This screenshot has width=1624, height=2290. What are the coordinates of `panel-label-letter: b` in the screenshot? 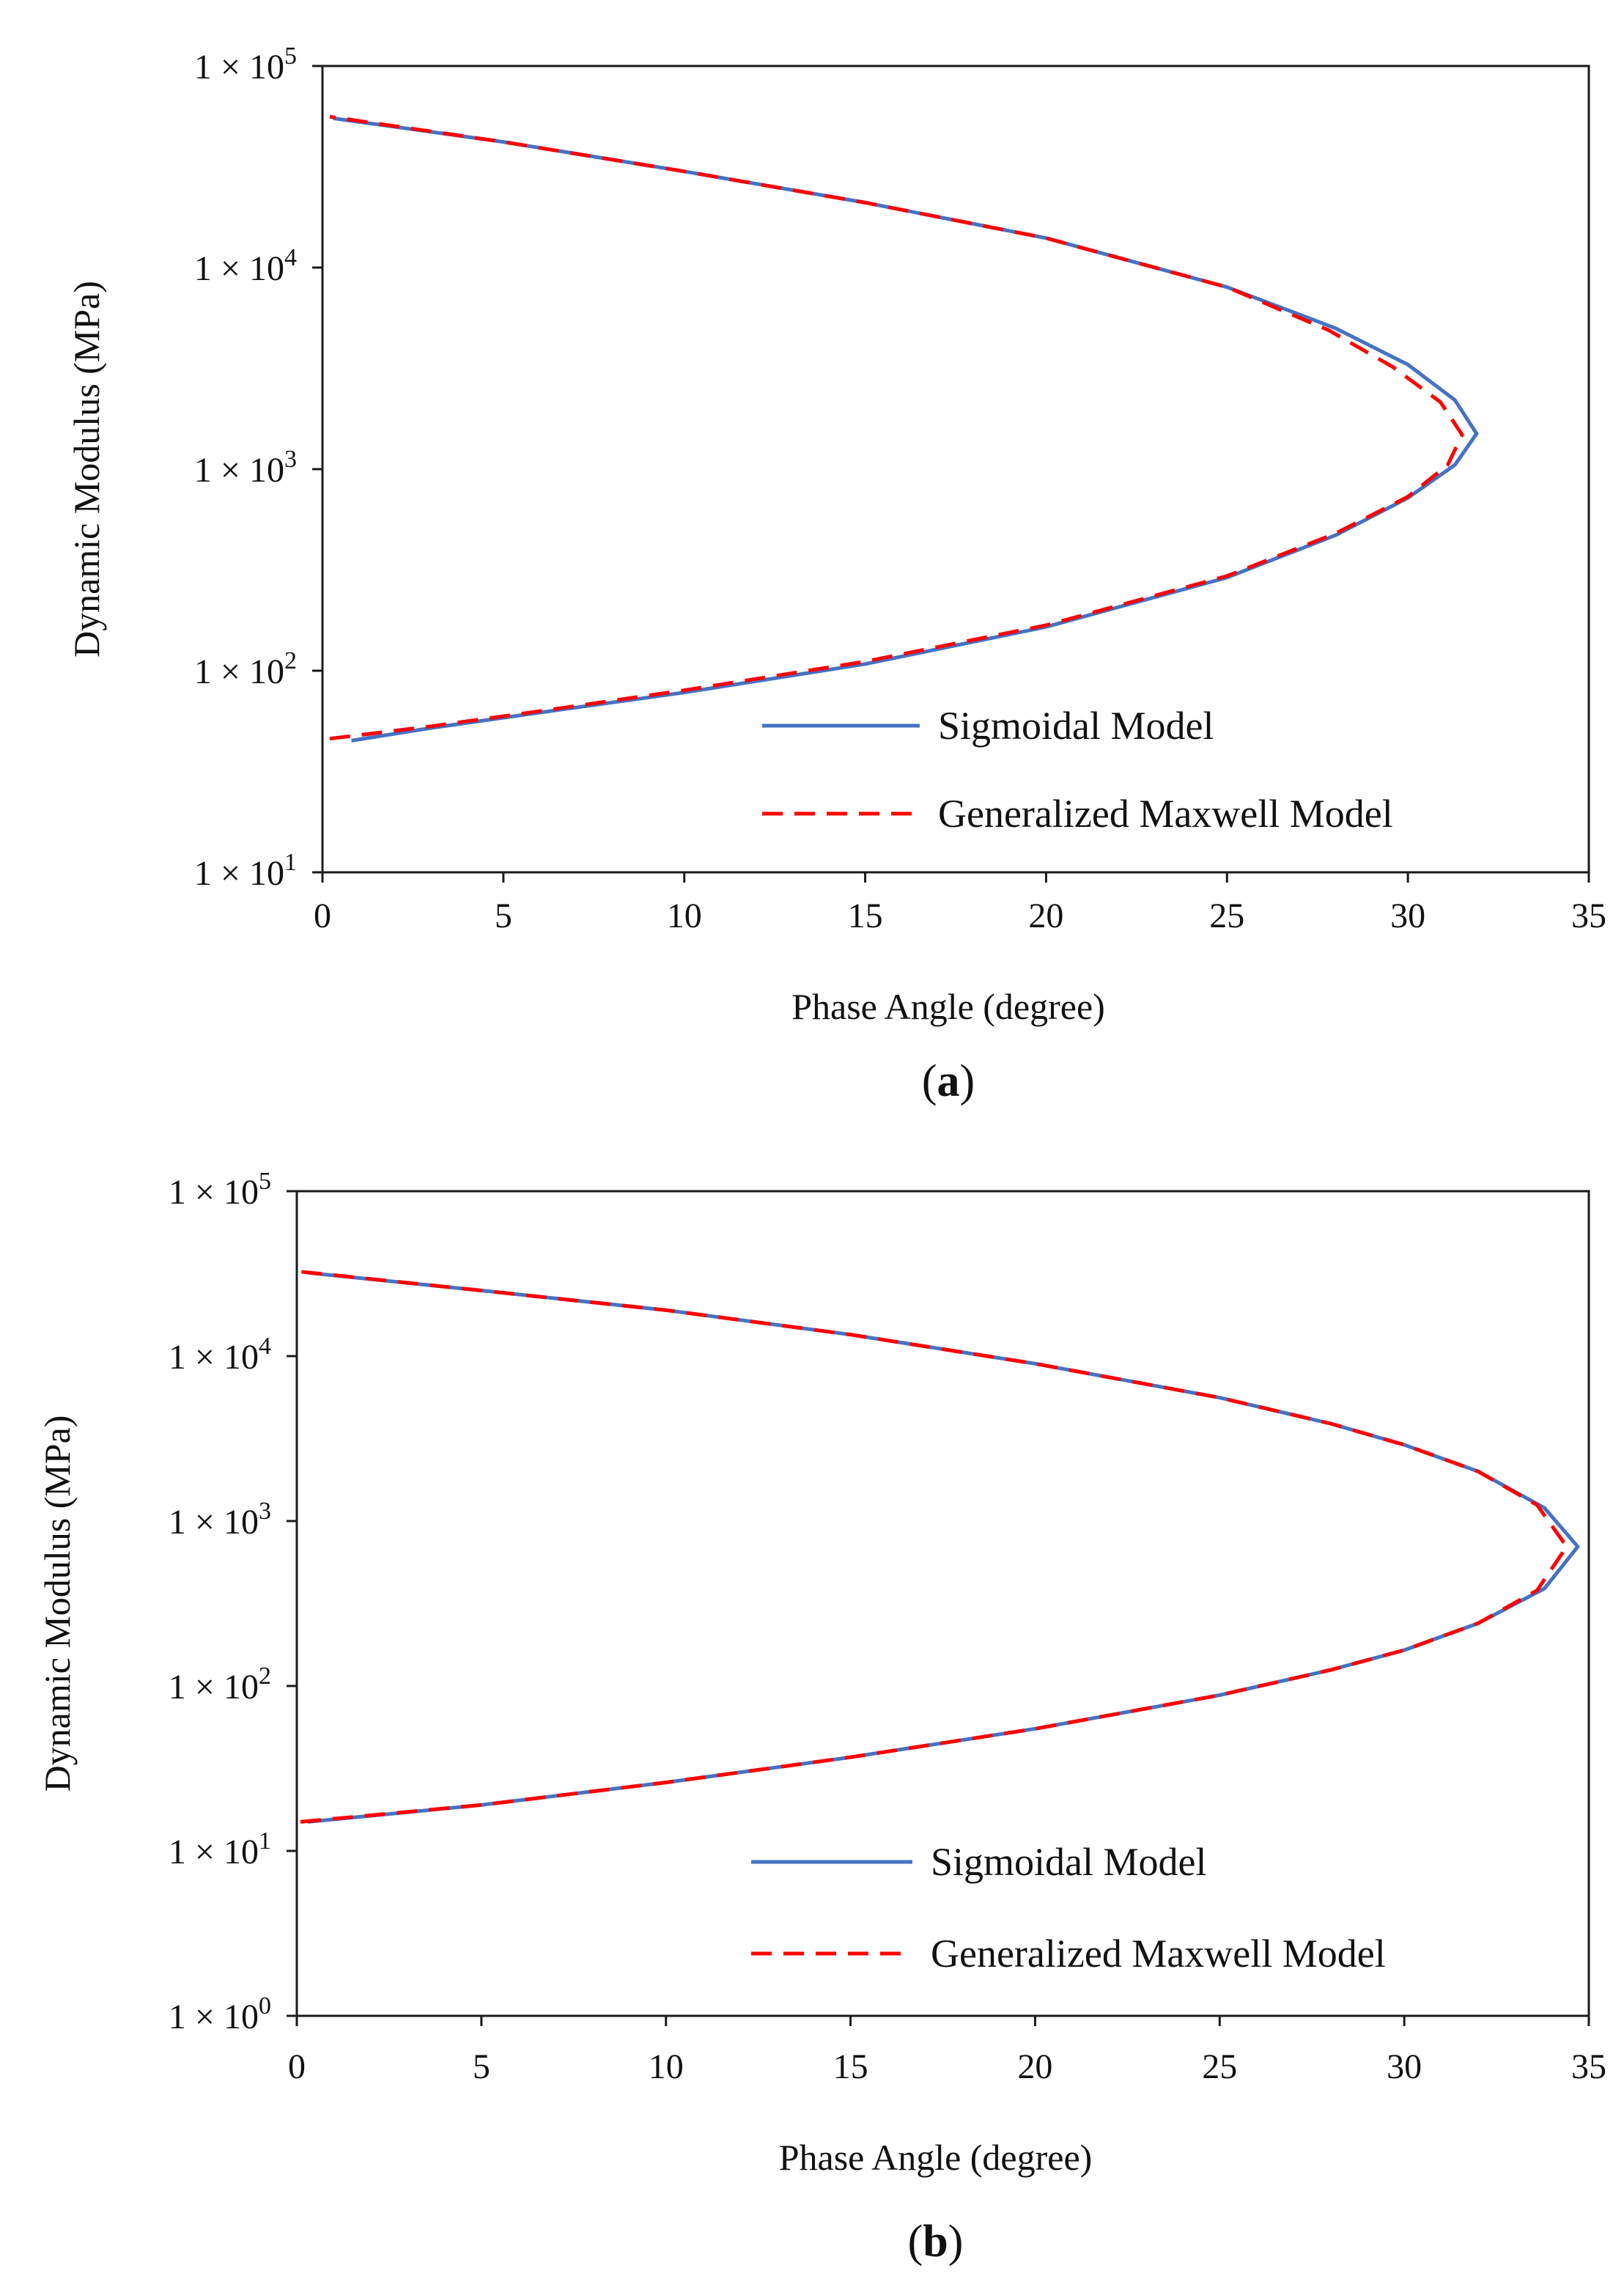 It's located at (935, 2242).